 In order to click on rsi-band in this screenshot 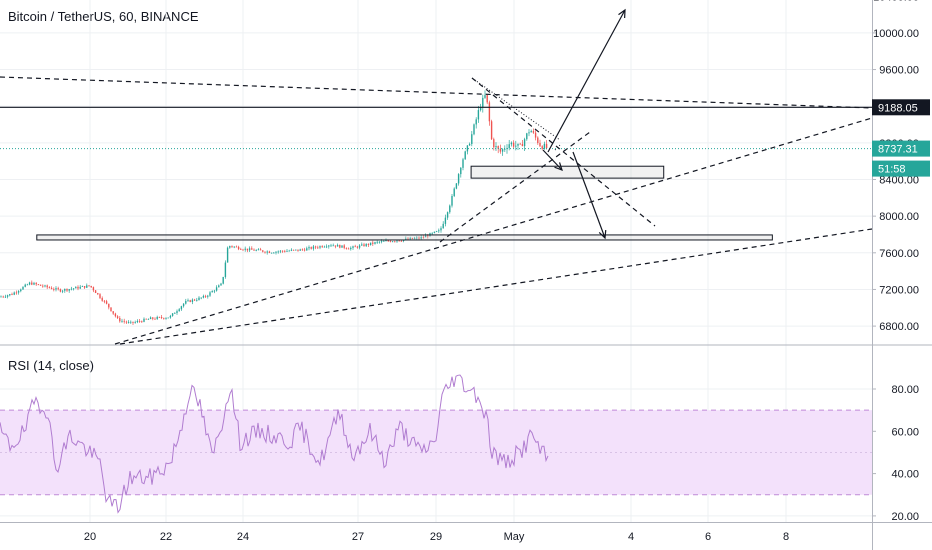, I will do `click(436, 452)`.